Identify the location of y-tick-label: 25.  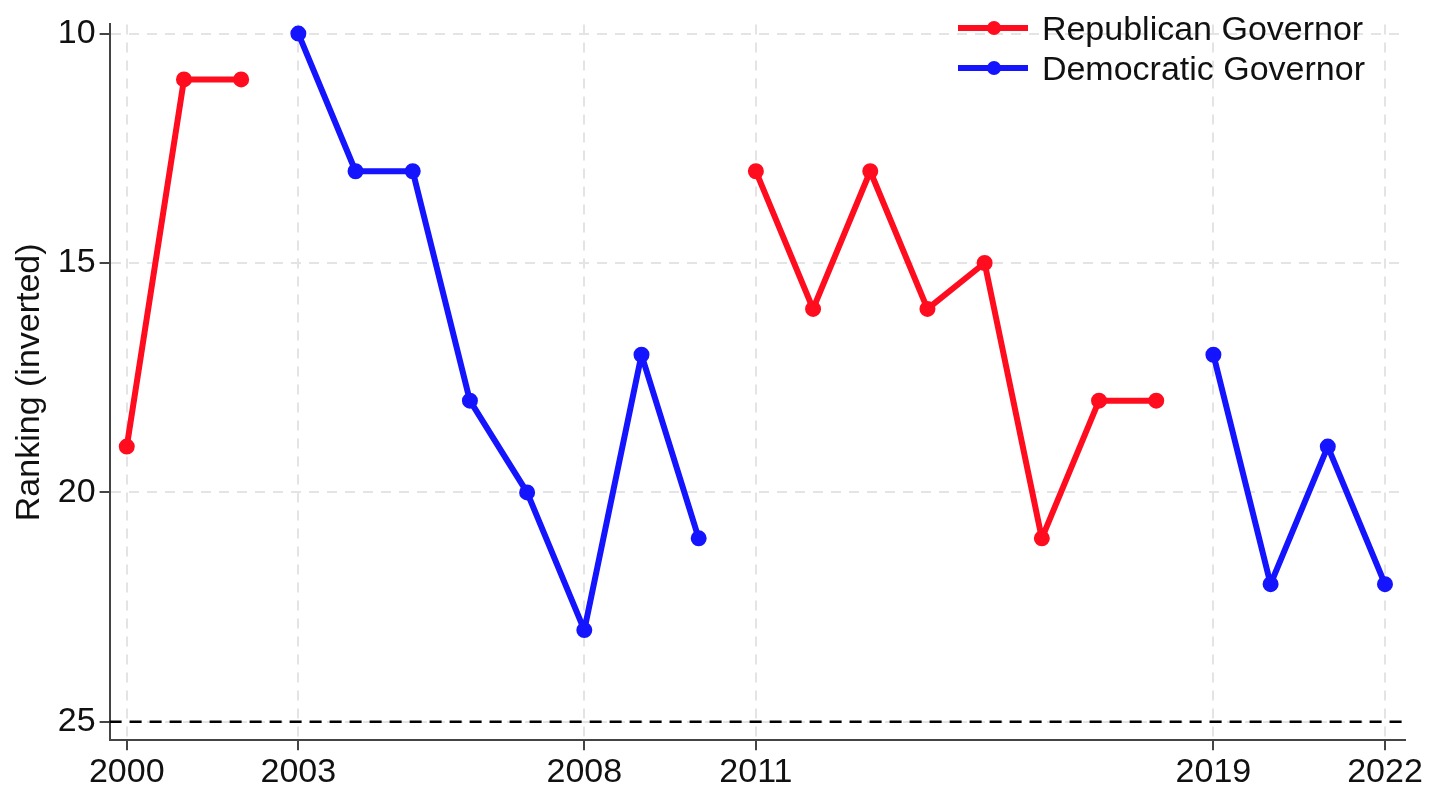
(76, 719).